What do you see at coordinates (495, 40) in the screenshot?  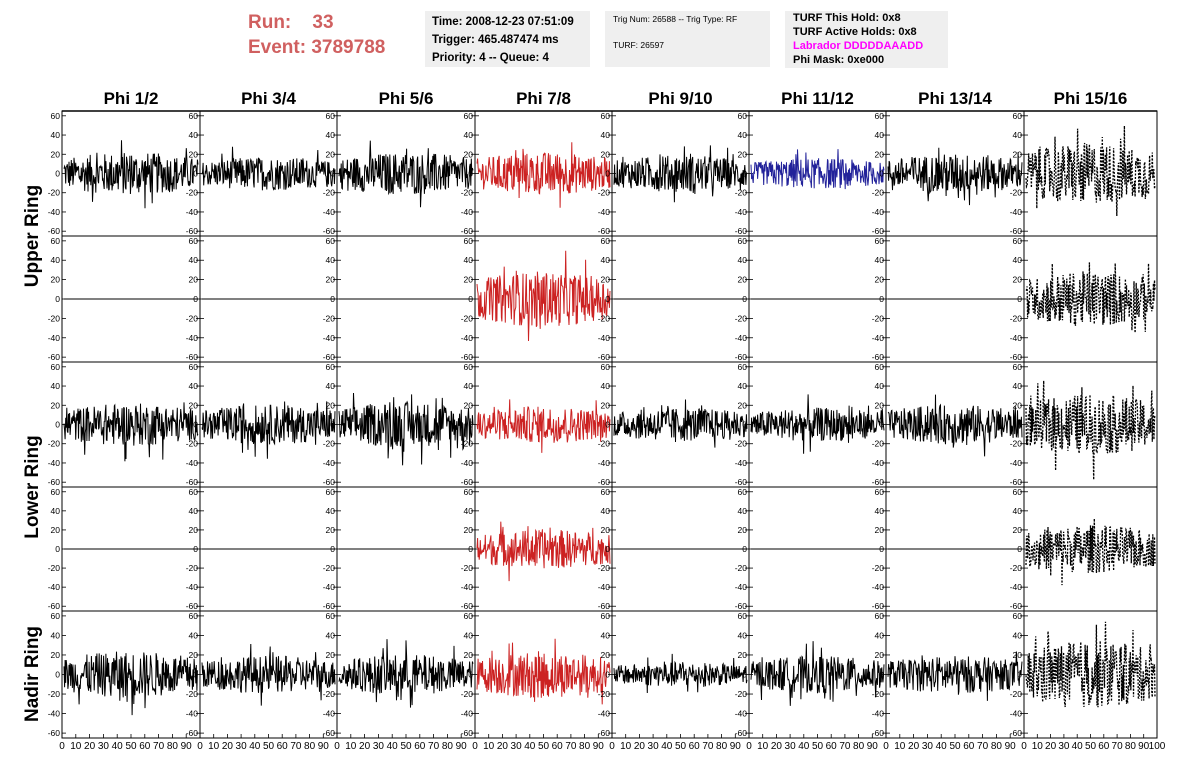 I see `trigger-text: Trigger: 465.487474 ms` at bounding box center [495, 40].